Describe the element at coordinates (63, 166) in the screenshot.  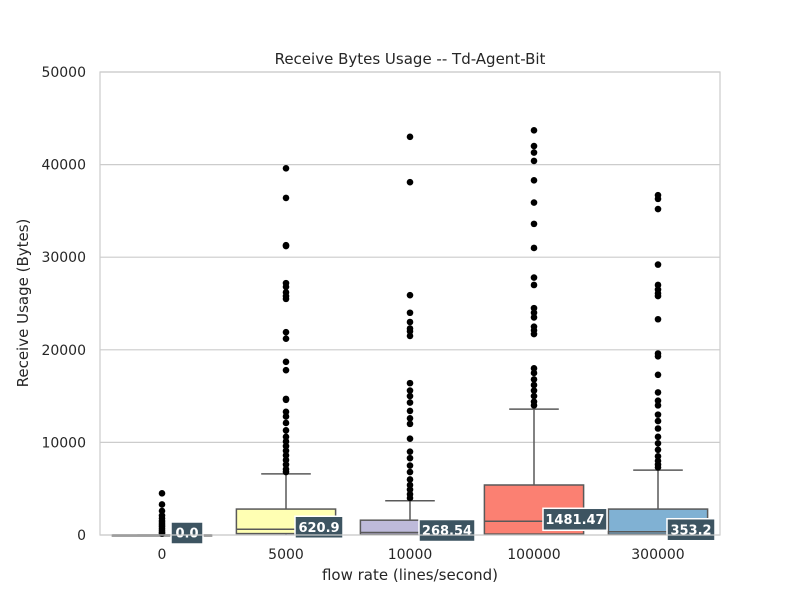
I see `y-tick-label: 40000` at that location.